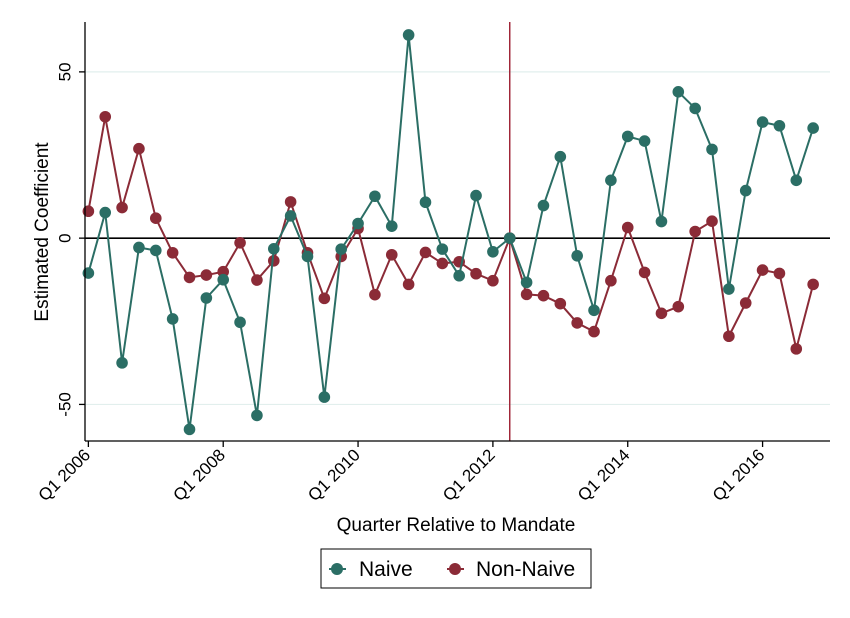 The height and width of the screenshot is (618, 850). What do you see at coordinates (525, 569) in the screenshot?
I see `legend-non-naive-label: Non-Naive` at bounding box center [525, 569].